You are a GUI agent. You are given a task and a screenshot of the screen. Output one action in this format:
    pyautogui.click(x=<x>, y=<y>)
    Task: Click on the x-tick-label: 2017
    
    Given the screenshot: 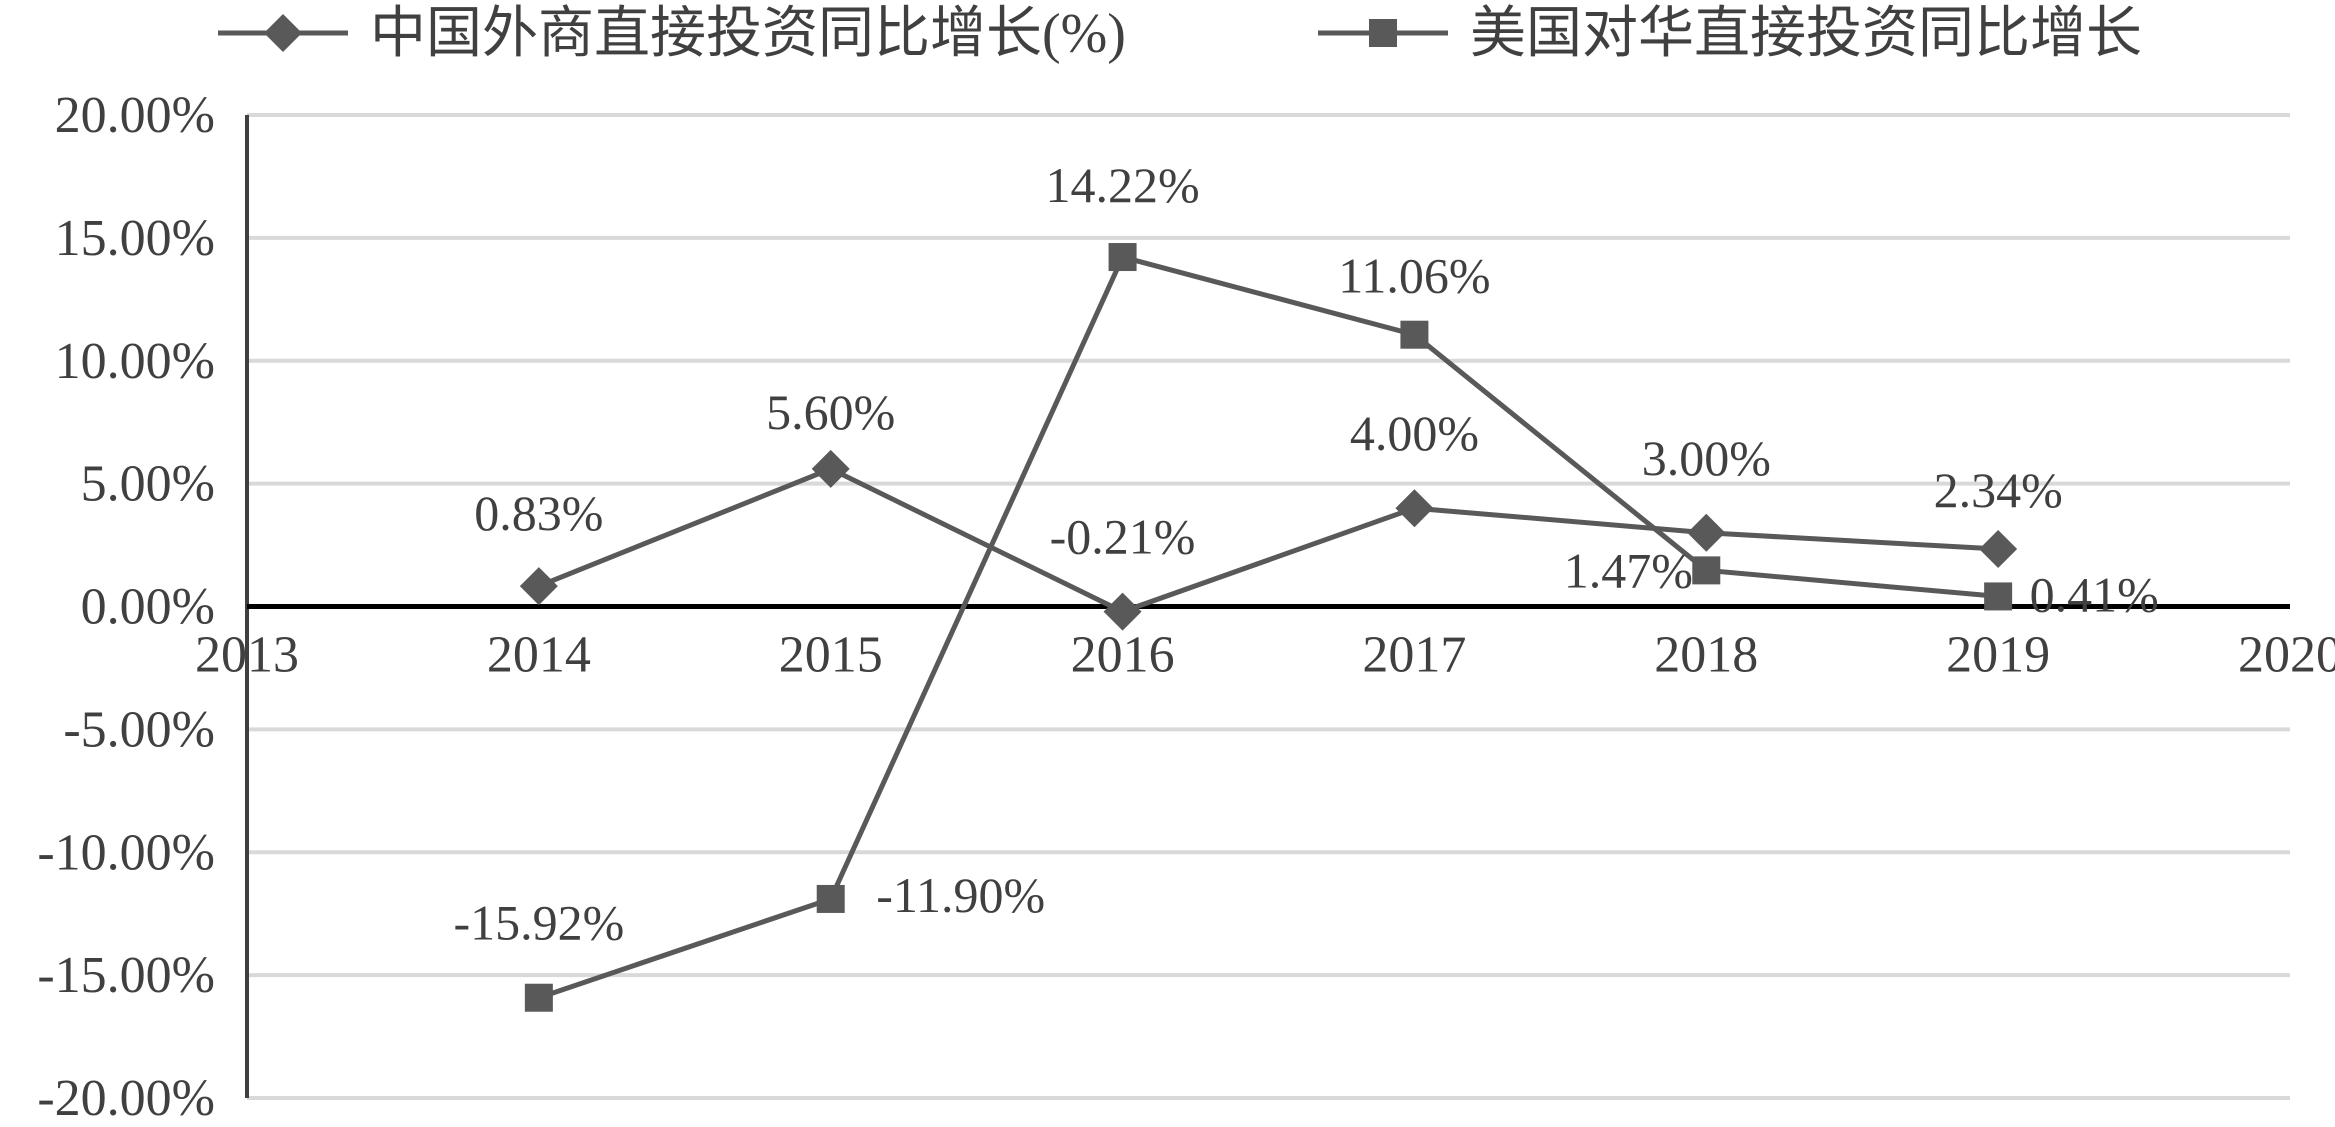 What is the action you would take?
    pyautogui.click(x=1414, y=655)
    